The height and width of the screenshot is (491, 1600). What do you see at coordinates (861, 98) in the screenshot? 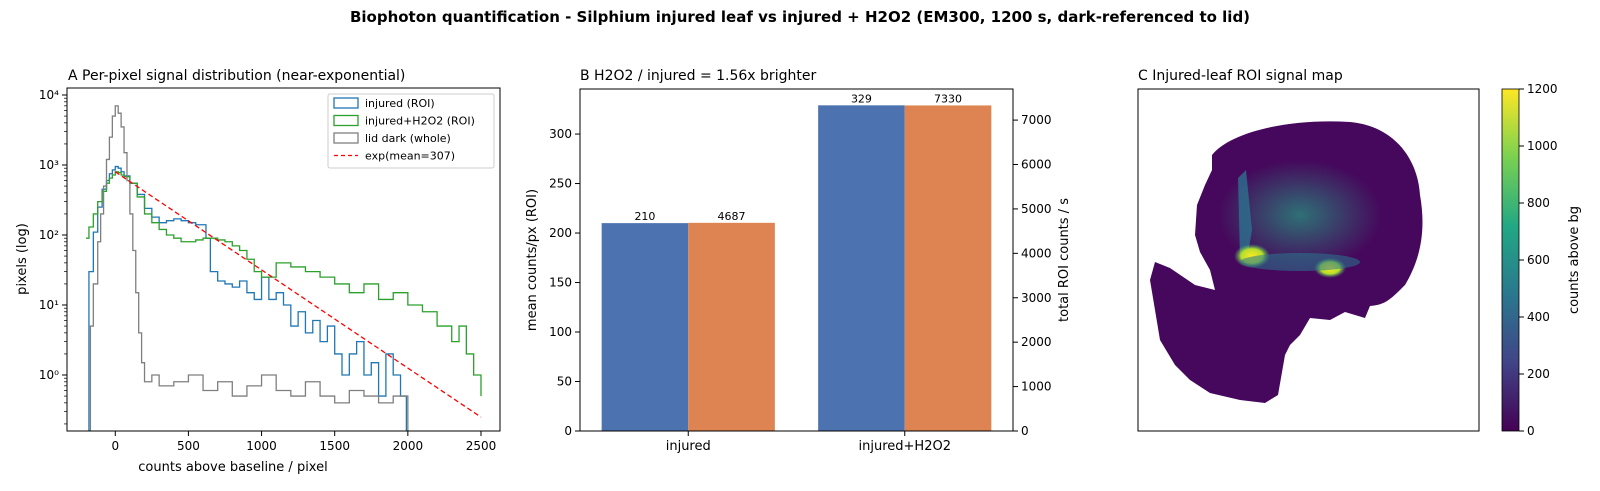
I see `bar-value-label: 329` at bounding box center [861, 98].